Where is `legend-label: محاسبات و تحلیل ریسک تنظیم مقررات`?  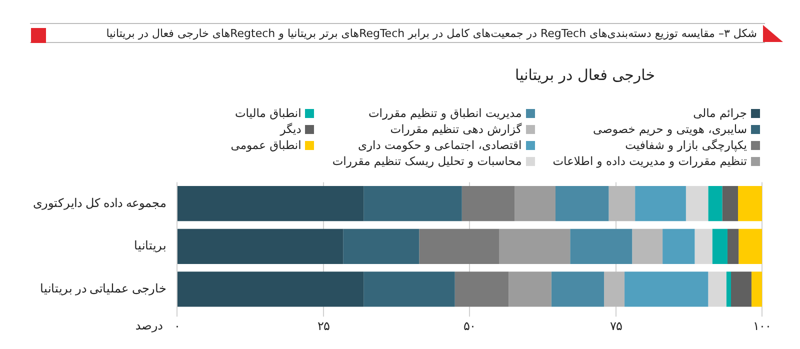 legend-label: محاسبات و تحلیل ریسک تنظیم مقررات is located at coordinates (427, 161).